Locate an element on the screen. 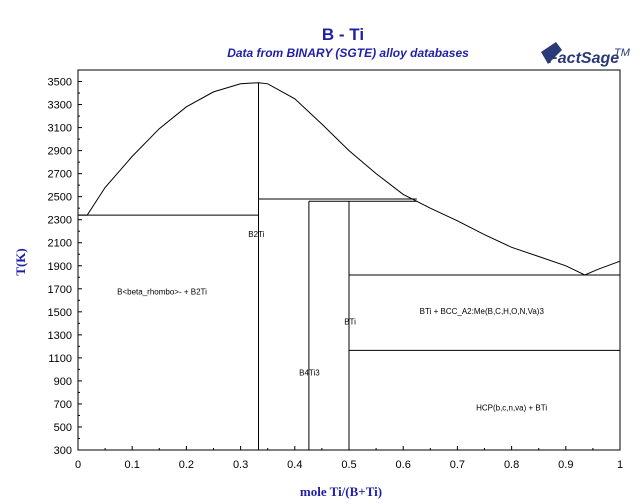 This screenshot has width=640, height=504. phase-region-label: BTi is located at coordinates (350, 321).